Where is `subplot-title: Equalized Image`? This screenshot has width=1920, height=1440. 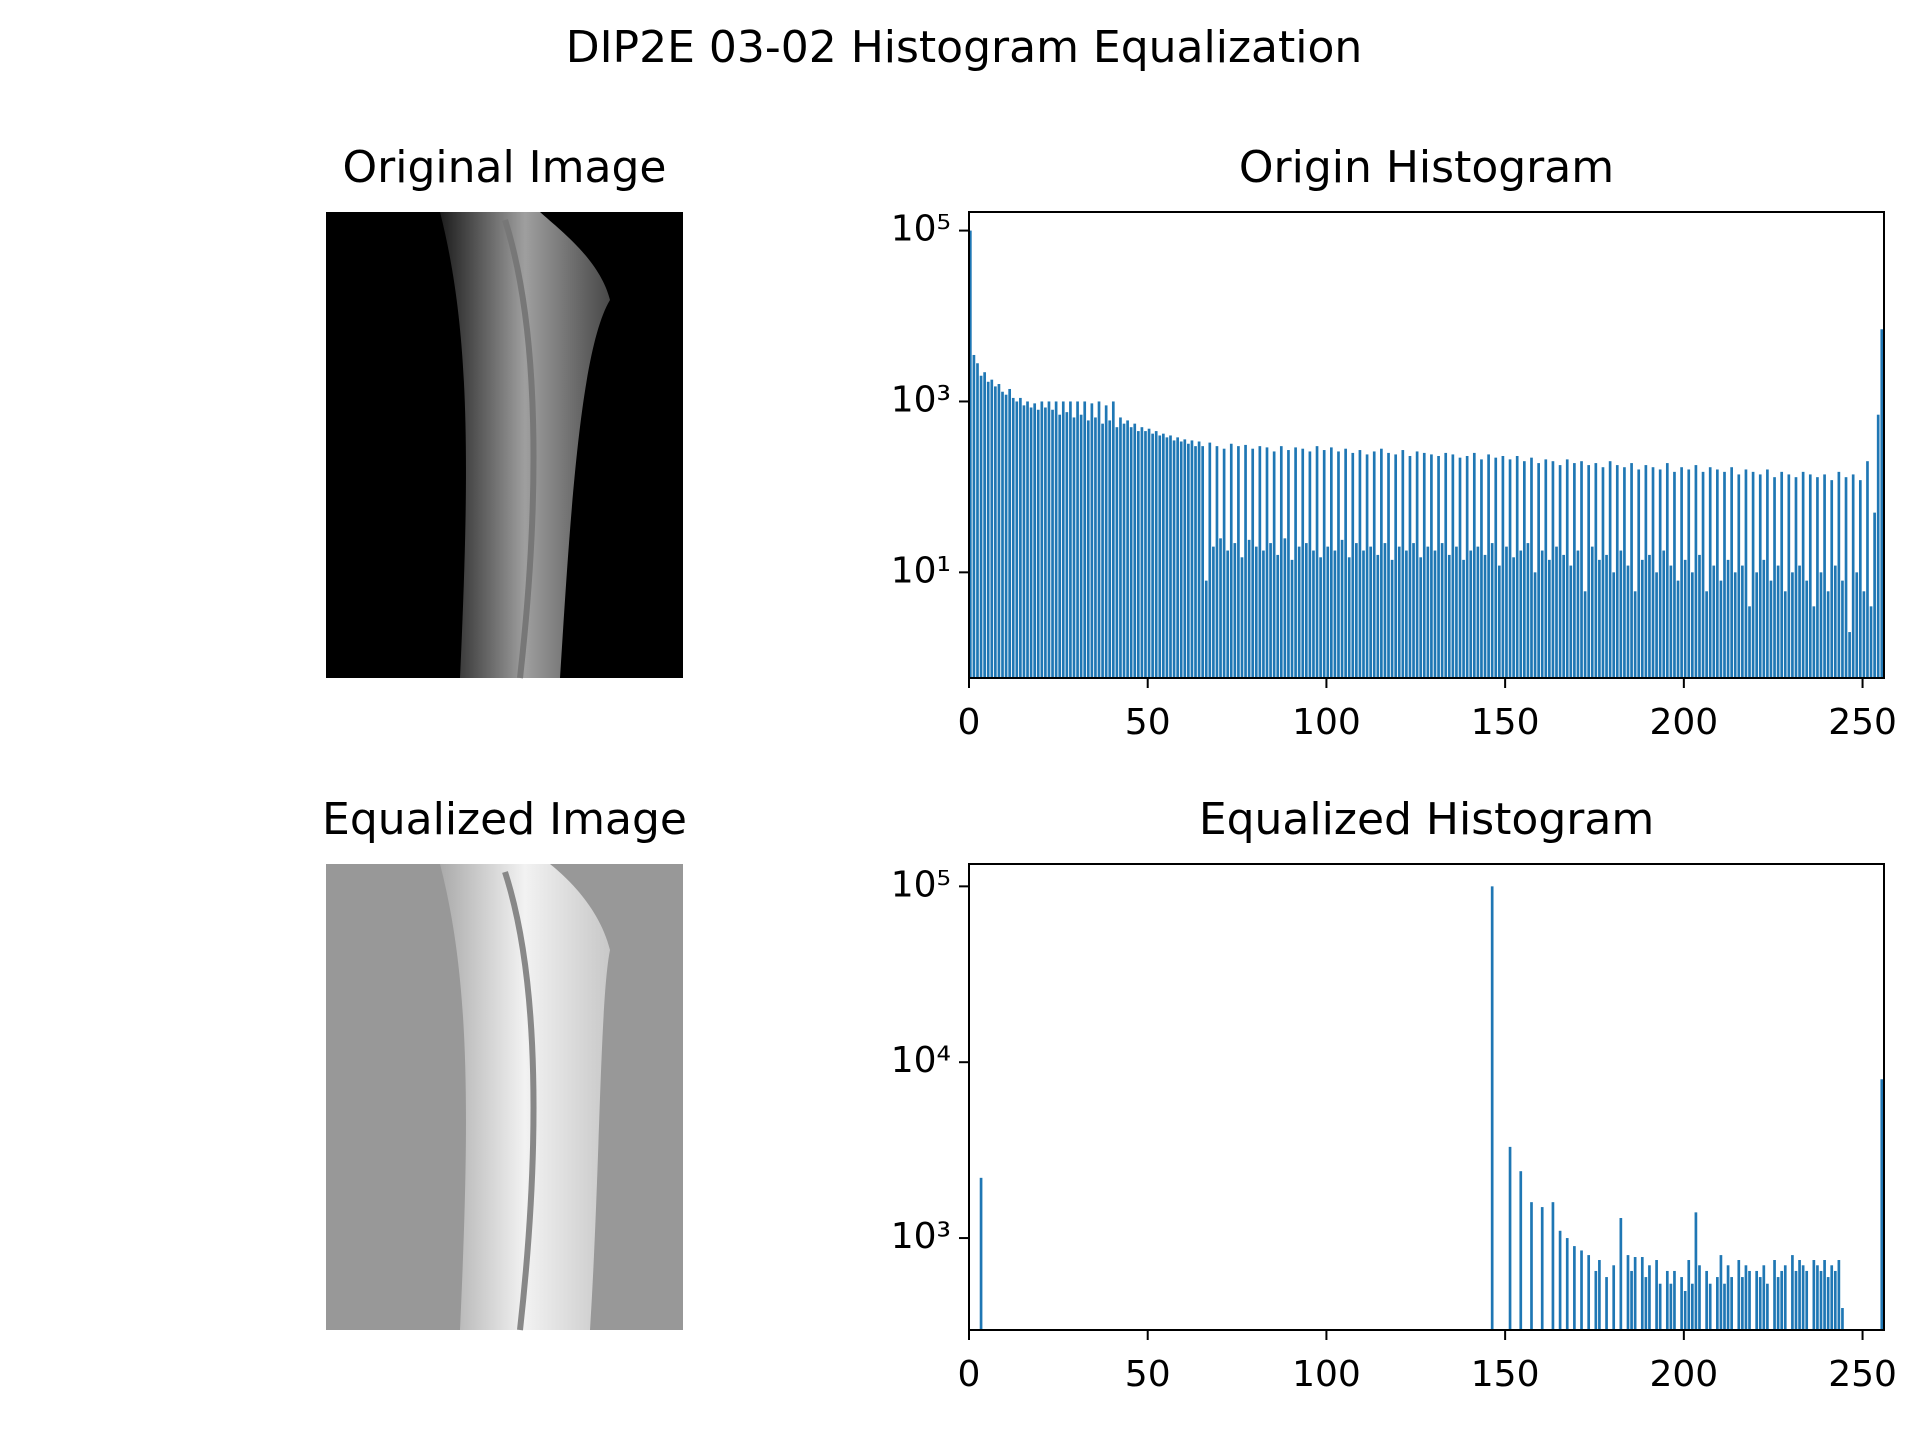
subplot-title: Equalized Image is located at coordinates (504, 819).